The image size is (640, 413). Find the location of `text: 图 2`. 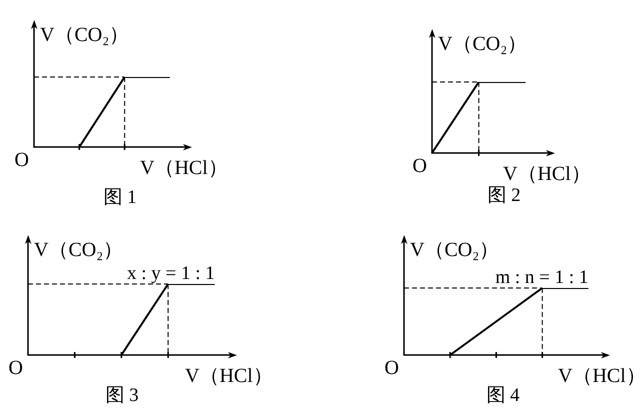

text: 图 2 is located at coordinates (504, 195).